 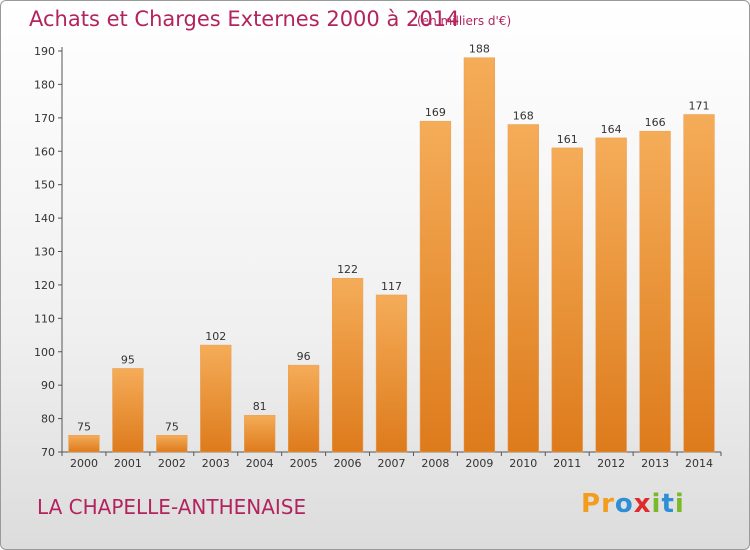 What do you see at coordinates (591, 504) in the screenshot?
I see `logo-letter: P` at bounding box center [591, 504].